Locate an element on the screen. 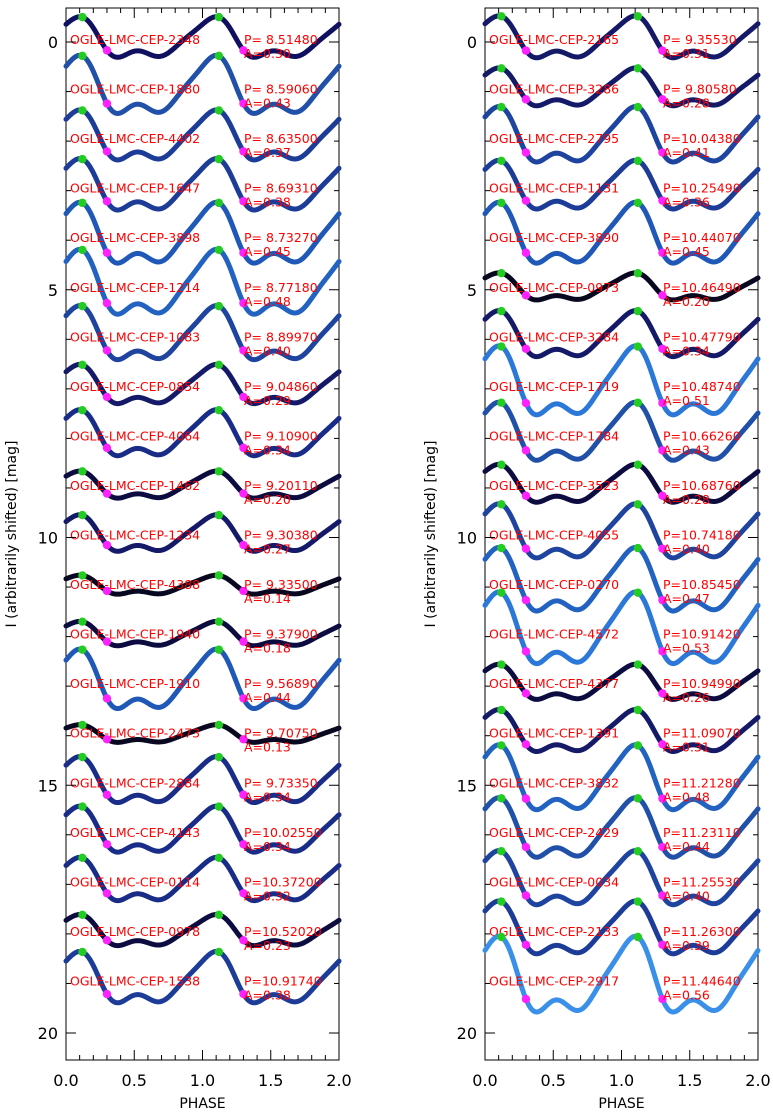 Image resolution: width=773 pixels, height=1115 pixels. y-tick-label: 0 is located at coordinates (472, 42).